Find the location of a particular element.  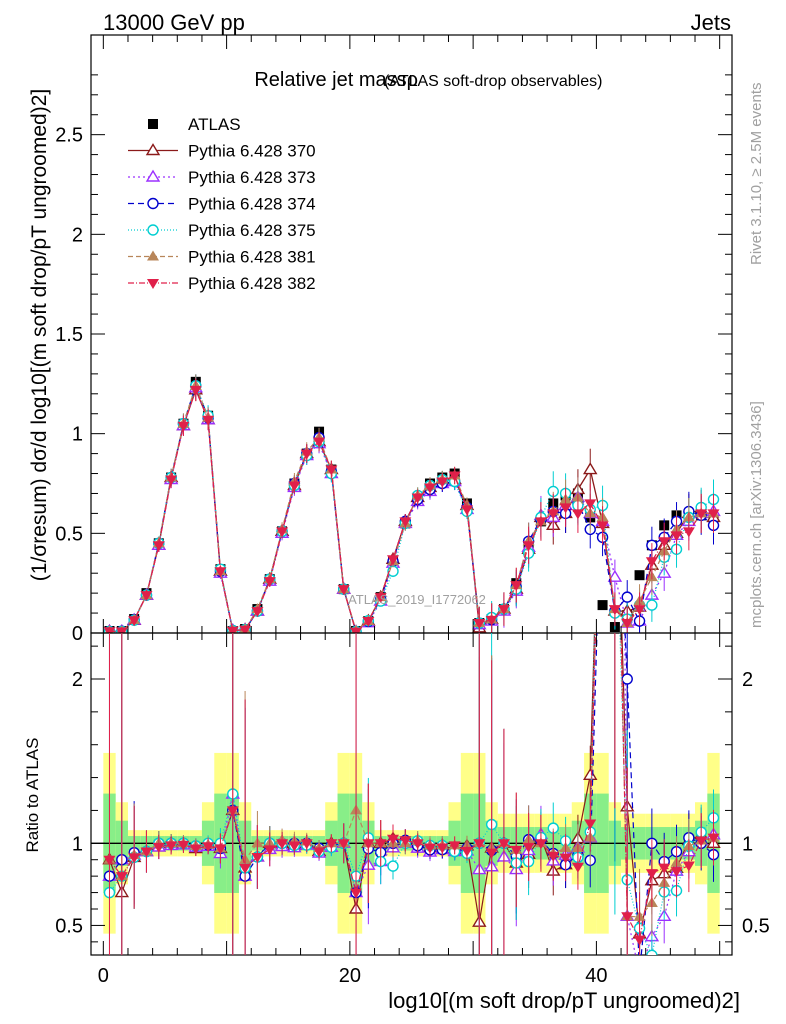

main-y-tick-label: 1 is located at coordinates (77, 435).